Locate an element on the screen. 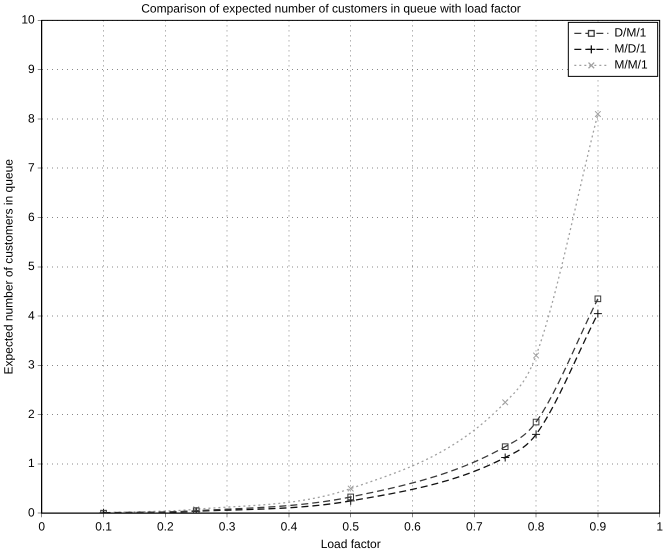 This screenshot has width=666, height=552. legend-label: M/M/1 is located at coordinates (631, 65).